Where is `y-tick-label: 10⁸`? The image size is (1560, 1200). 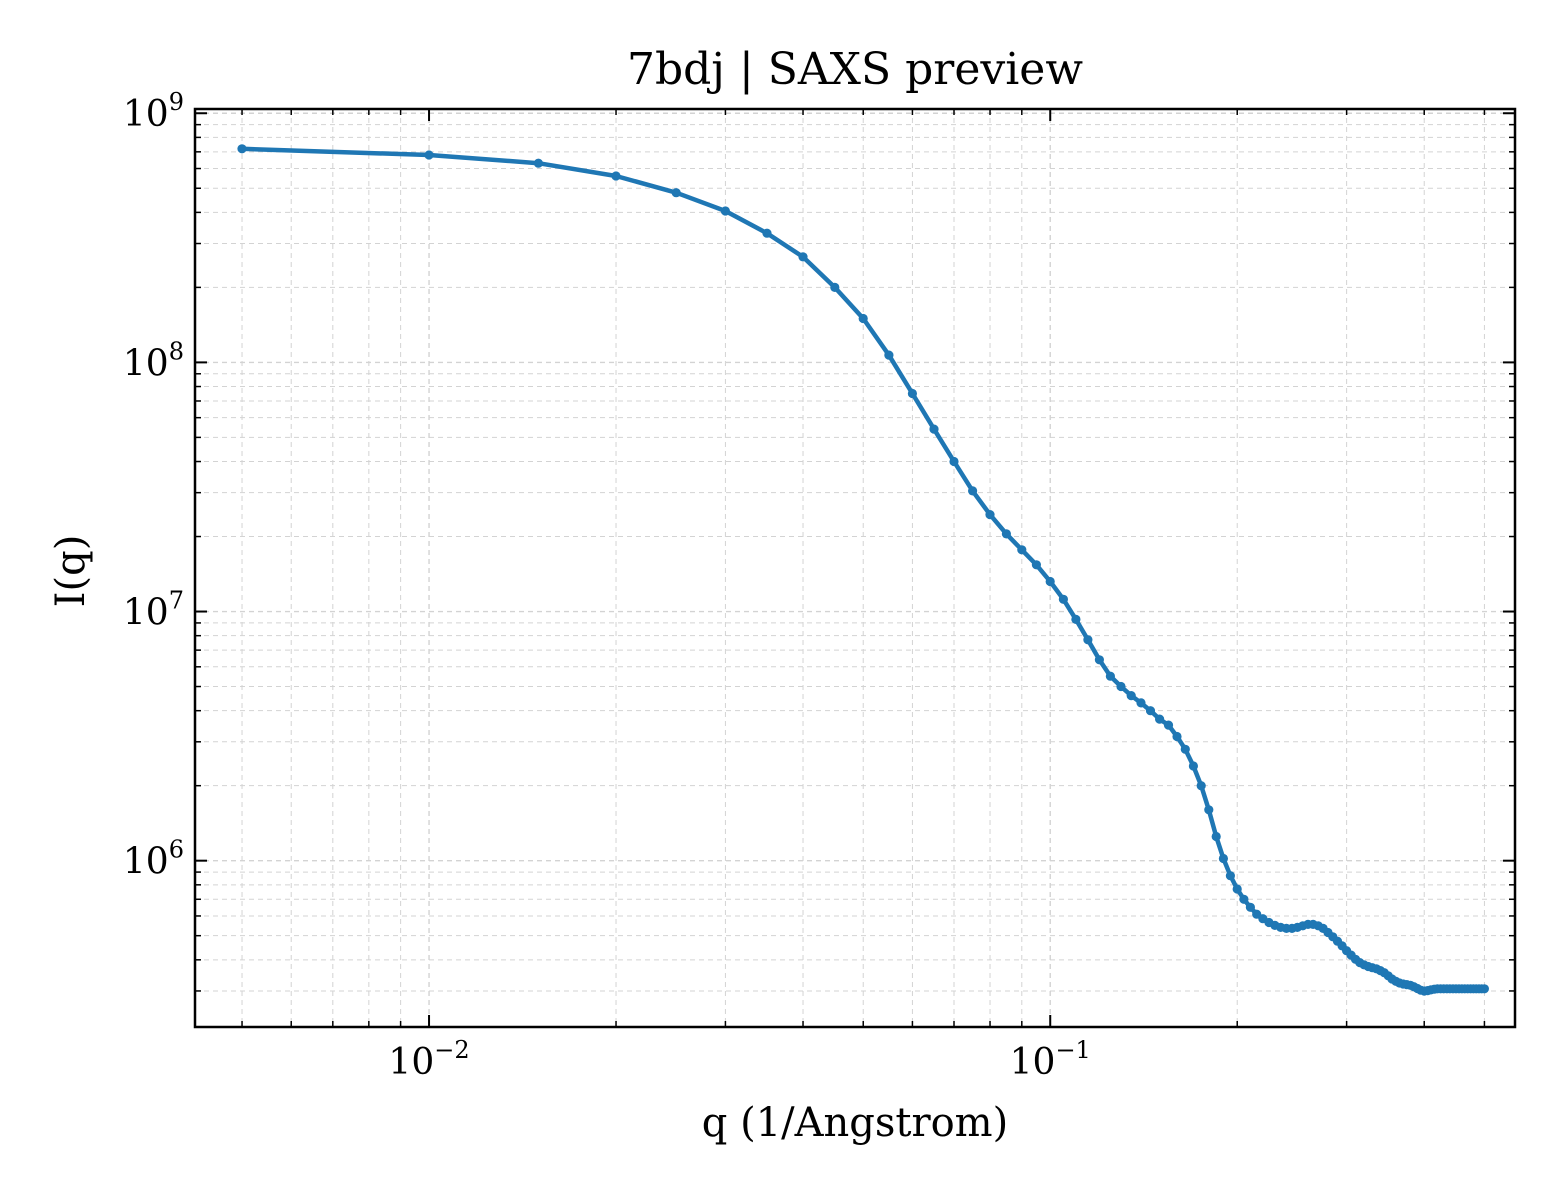
y-tick-label: 10⁸ is located at coordinates (153, 360).